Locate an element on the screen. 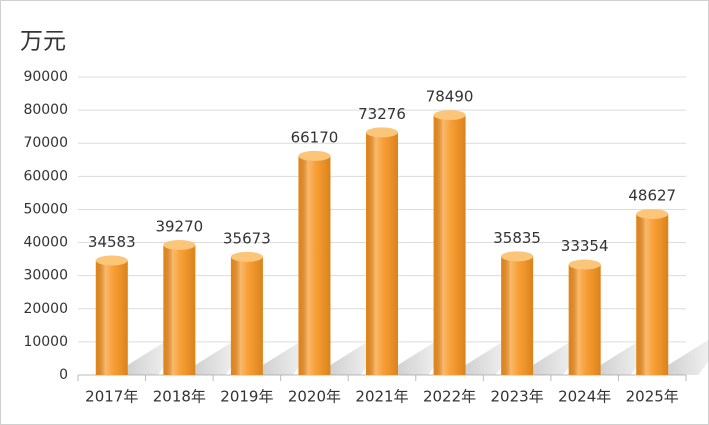 The width and height of the screenshot is (709, 425). y-tick-label: 10000 is located at coordinates (45, 342).